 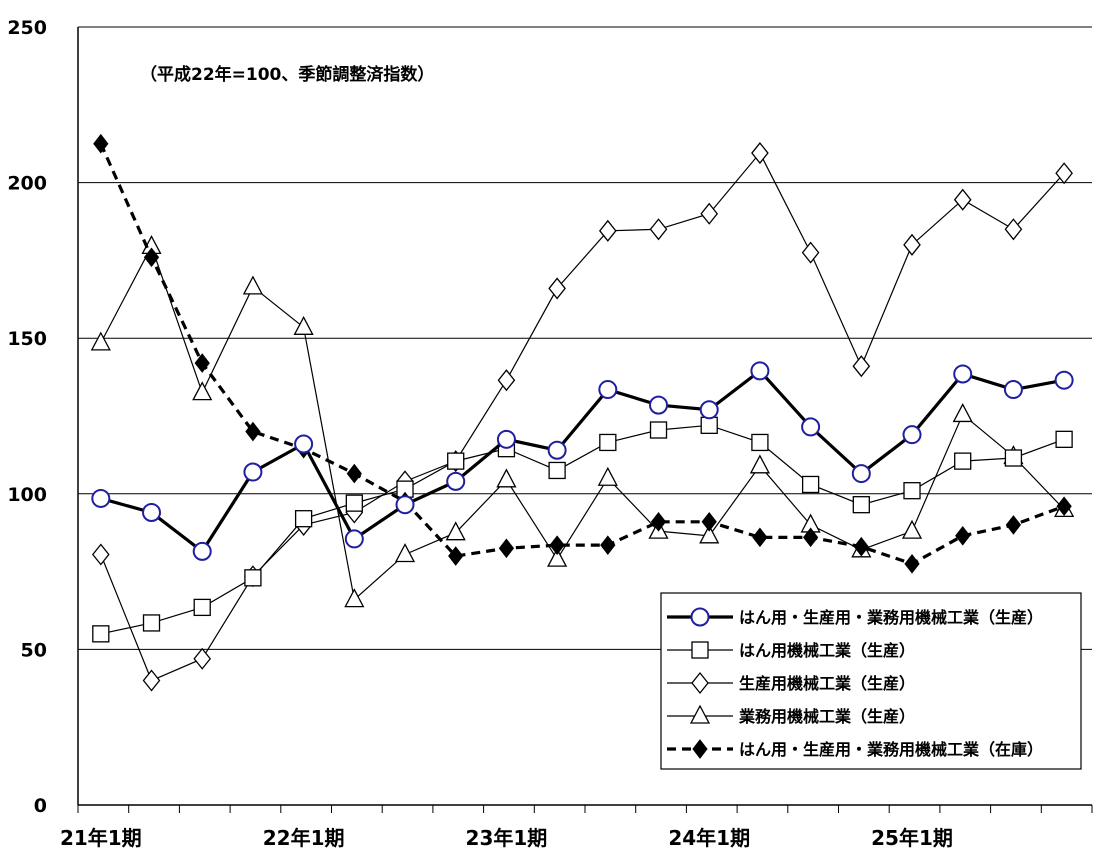 I want to click on y-tick-label: 0, so click(x=40, y=806).